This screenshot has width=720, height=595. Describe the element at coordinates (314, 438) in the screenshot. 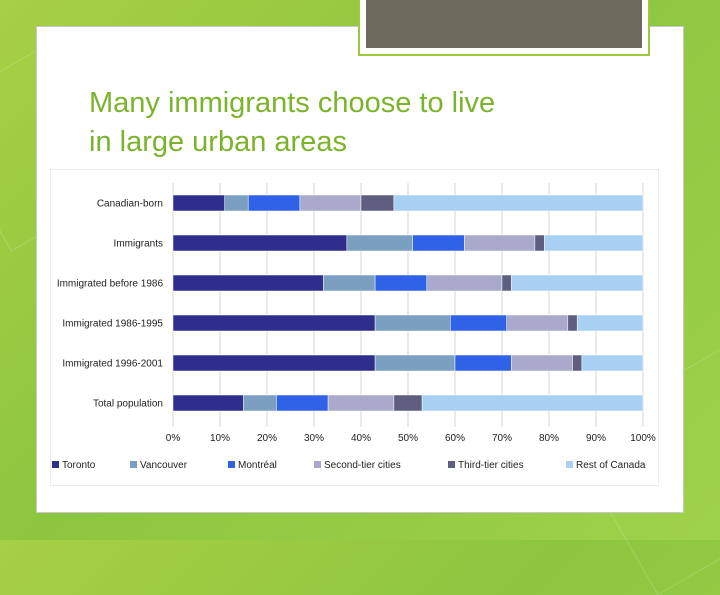

I see `x-tick-label: 30%` at that location.